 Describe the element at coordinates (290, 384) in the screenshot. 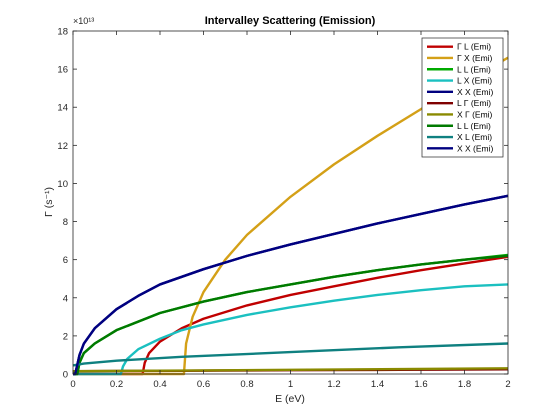

I see `x-tick-label: 1` at that location.